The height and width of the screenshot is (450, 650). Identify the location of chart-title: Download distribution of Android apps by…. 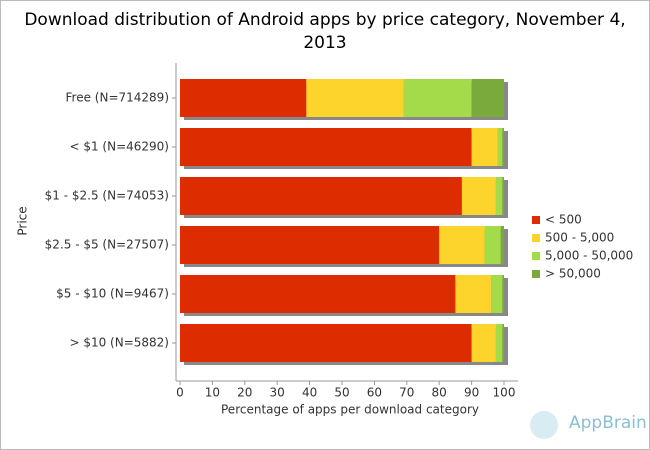
(325, 31).